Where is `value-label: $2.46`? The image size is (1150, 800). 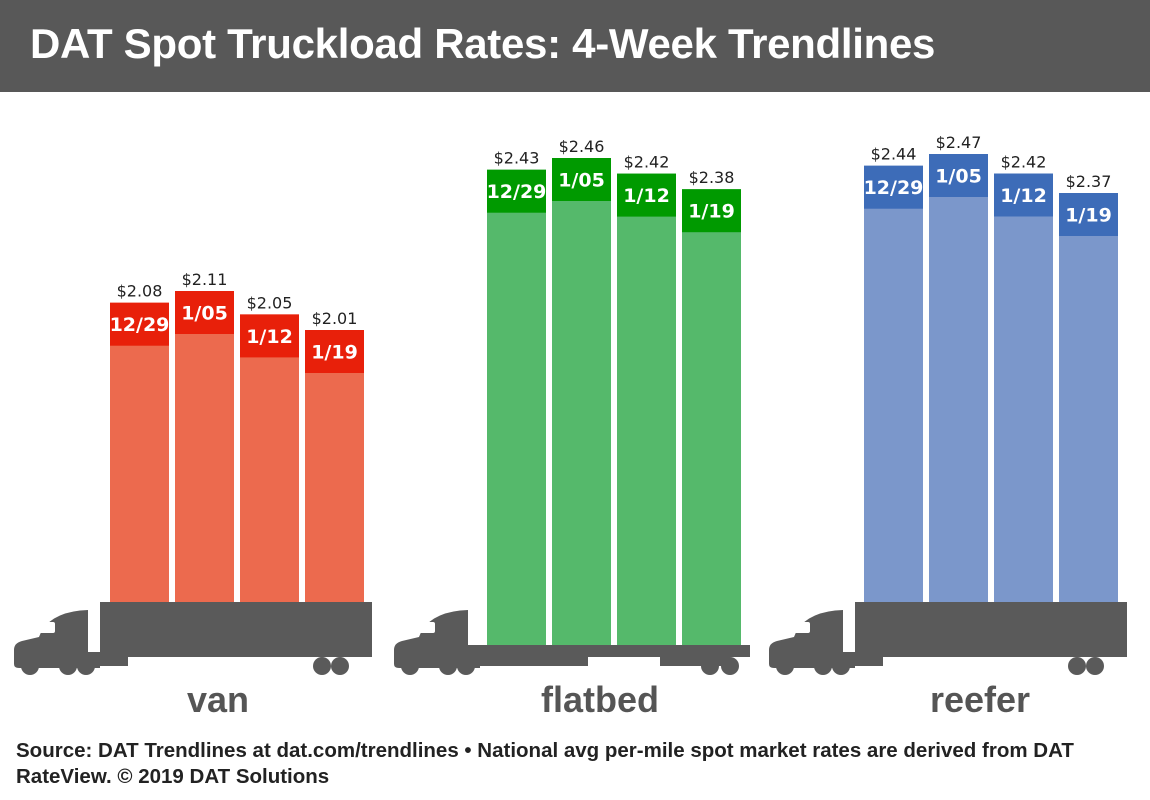 value-label: $2.46 is located at coordinates (582, 146).